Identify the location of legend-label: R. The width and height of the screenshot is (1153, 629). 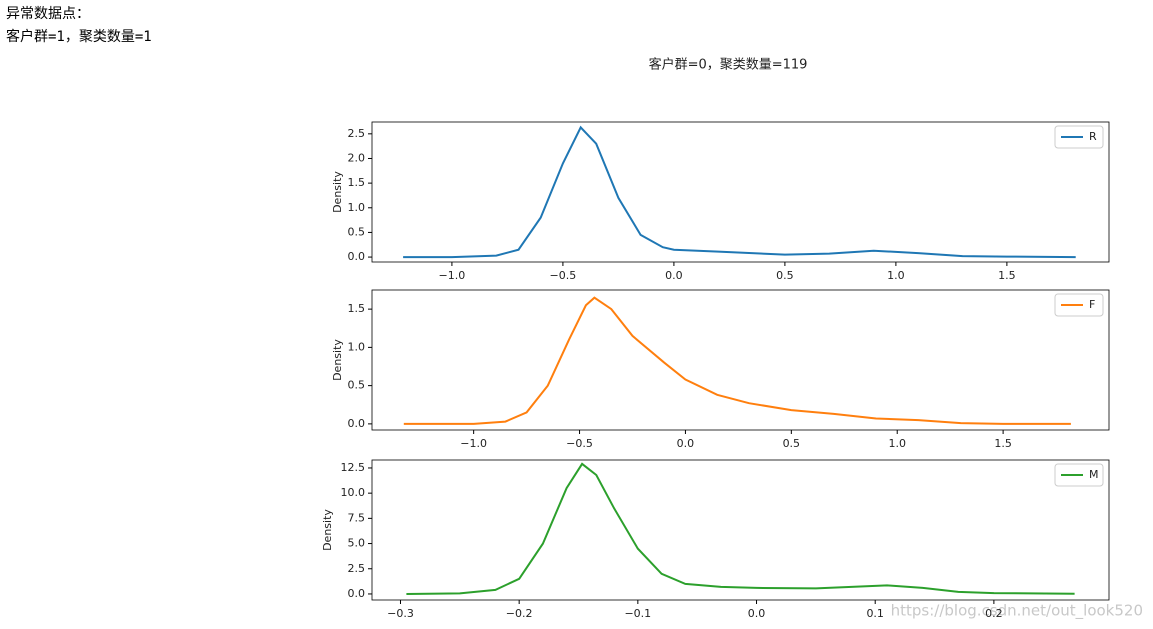
(1093, 136).